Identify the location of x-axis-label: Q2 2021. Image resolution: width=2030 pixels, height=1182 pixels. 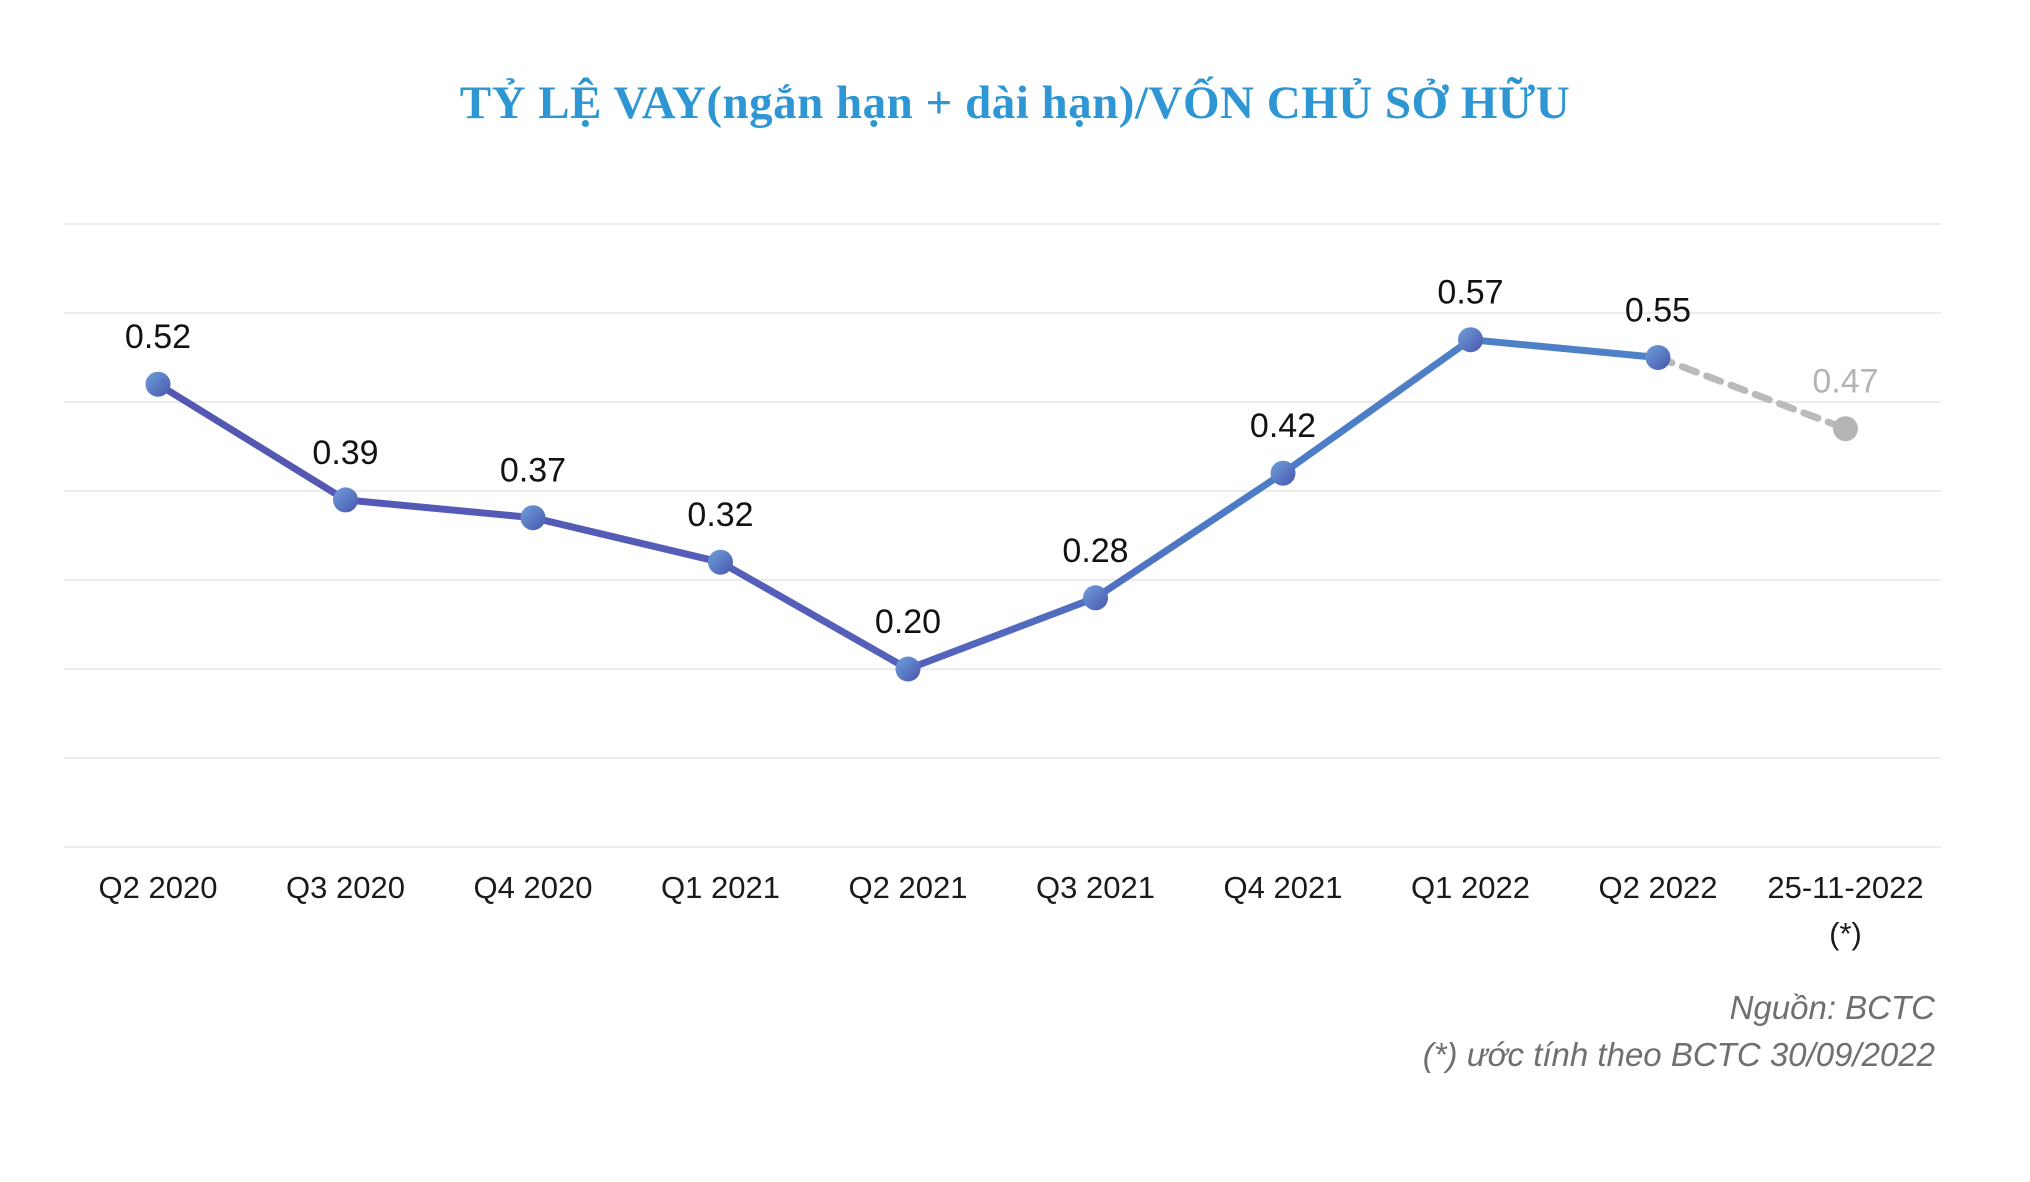
(908, 887).